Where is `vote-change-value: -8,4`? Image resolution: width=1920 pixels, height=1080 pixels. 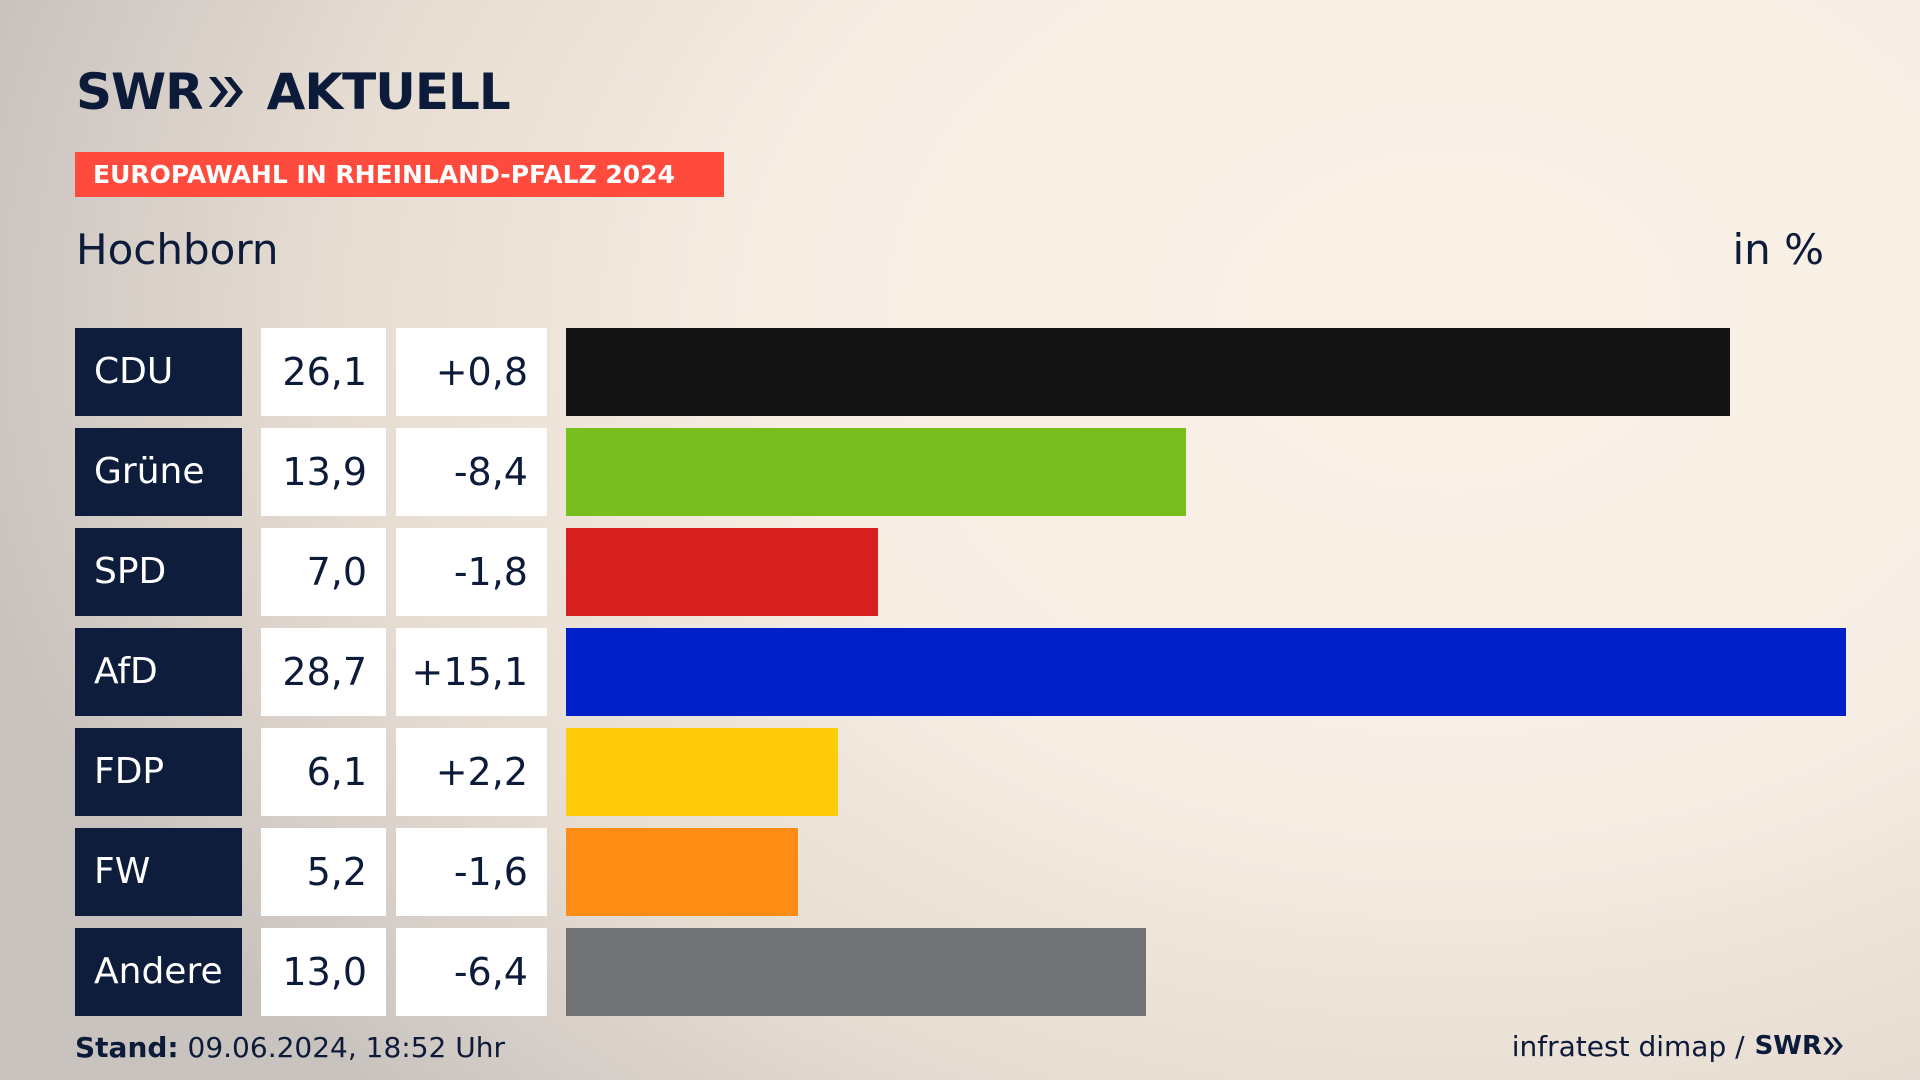
vote-change-value: -8,4 is located at coordinates (471, 472).